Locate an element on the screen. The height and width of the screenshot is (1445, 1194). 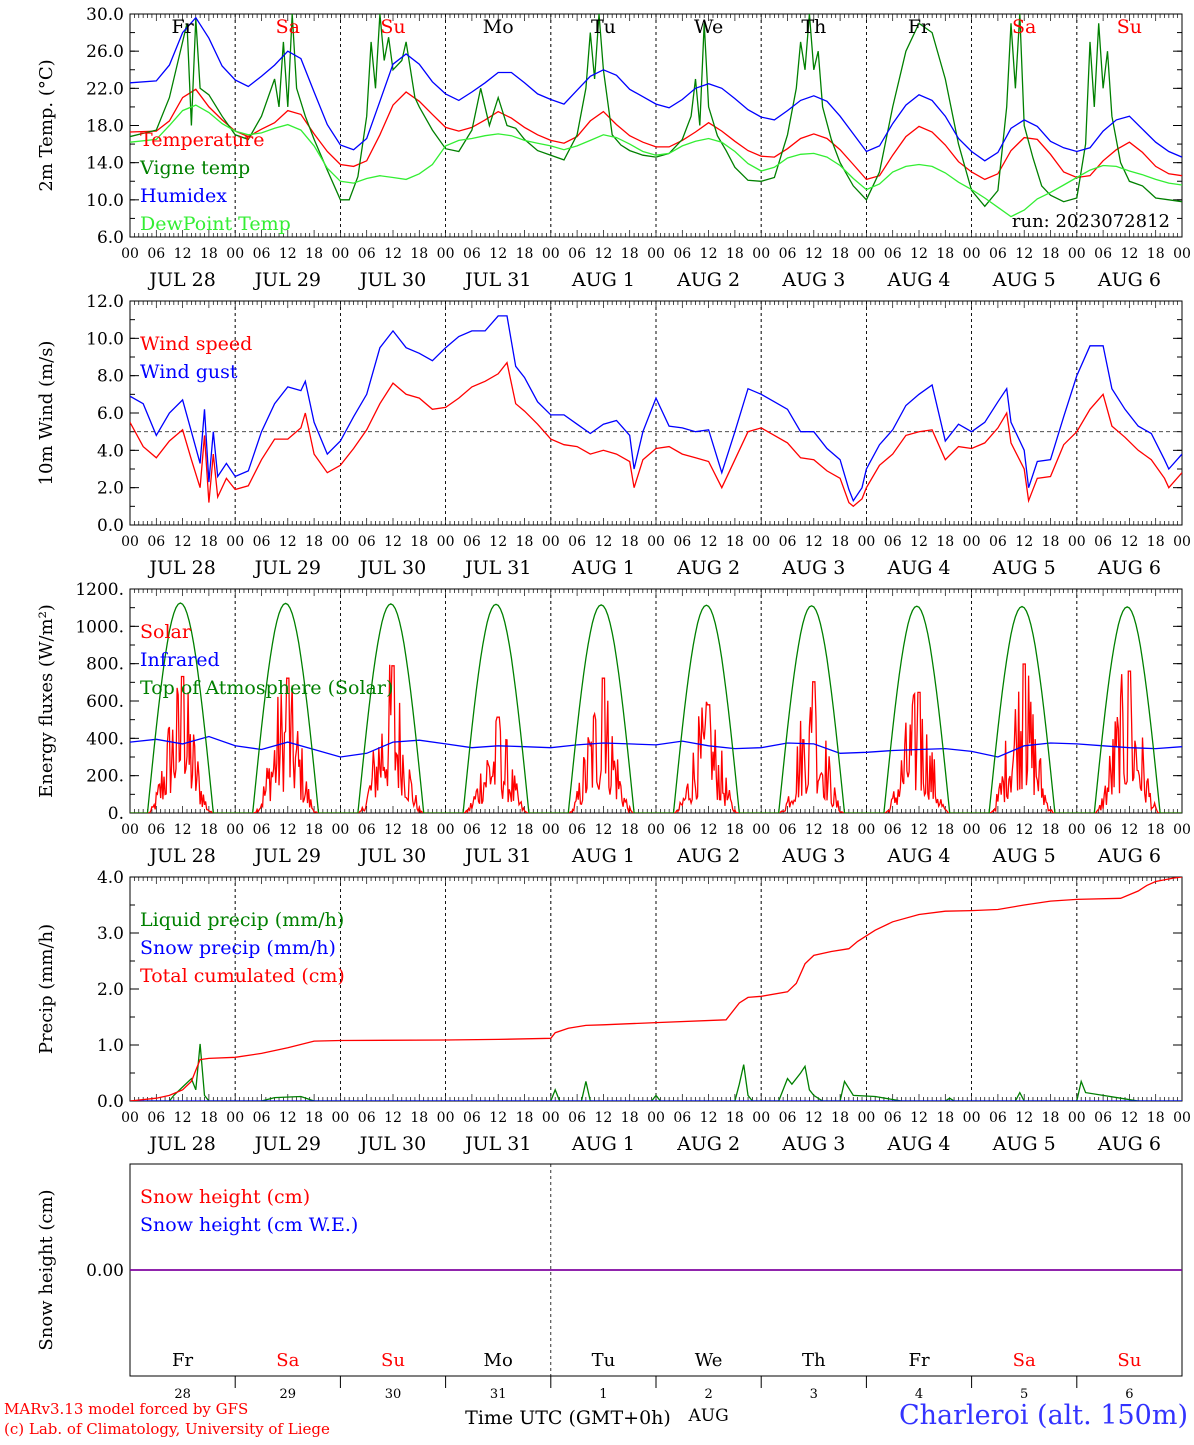
legend-wind-speed: Wind speed is located at coordinates (196, 344).